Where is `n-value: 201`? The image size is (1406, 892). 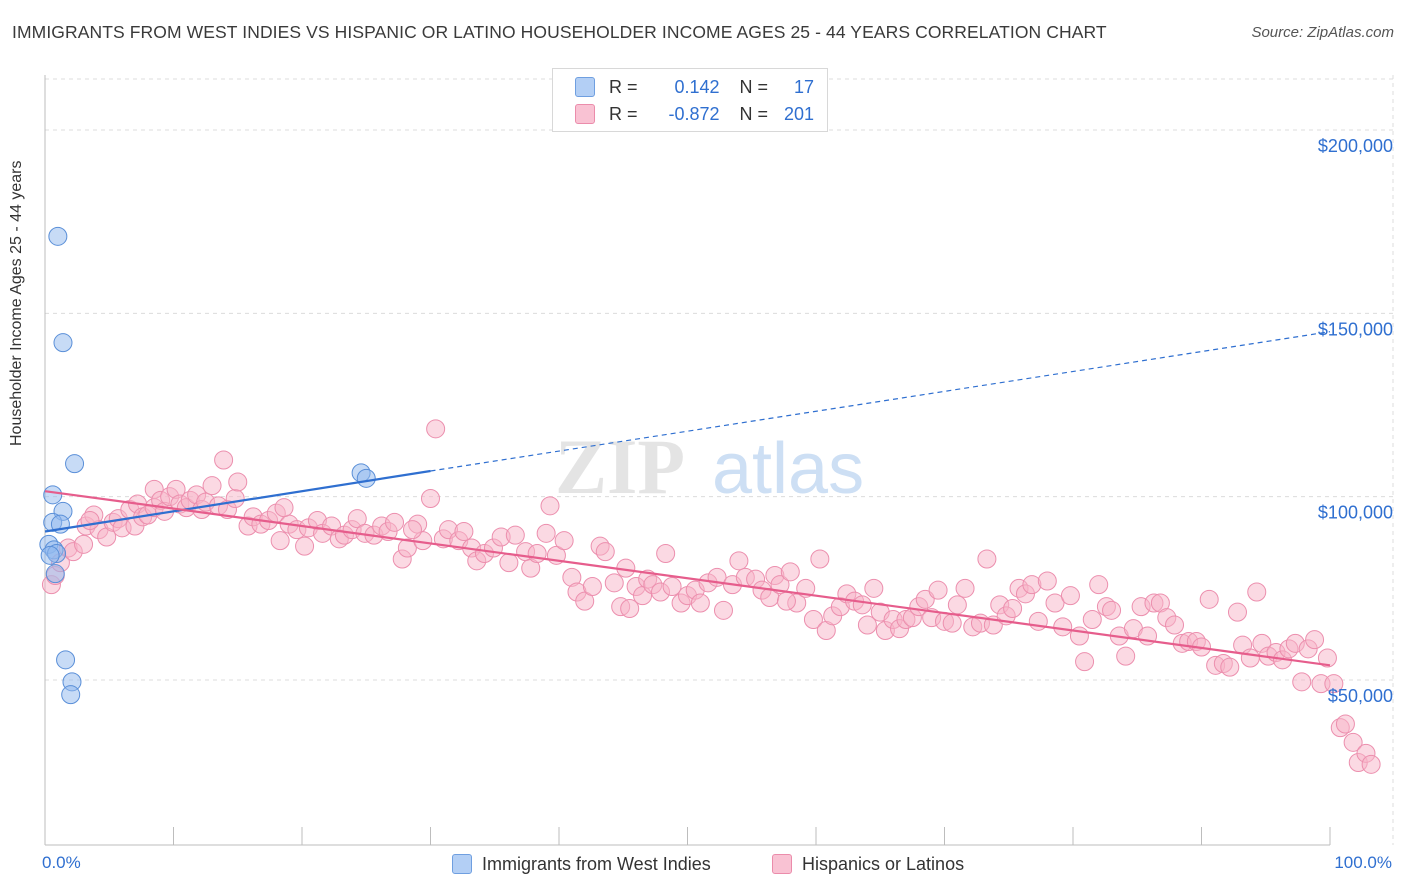
n-value: 201 is located at coordinates (799, 113).